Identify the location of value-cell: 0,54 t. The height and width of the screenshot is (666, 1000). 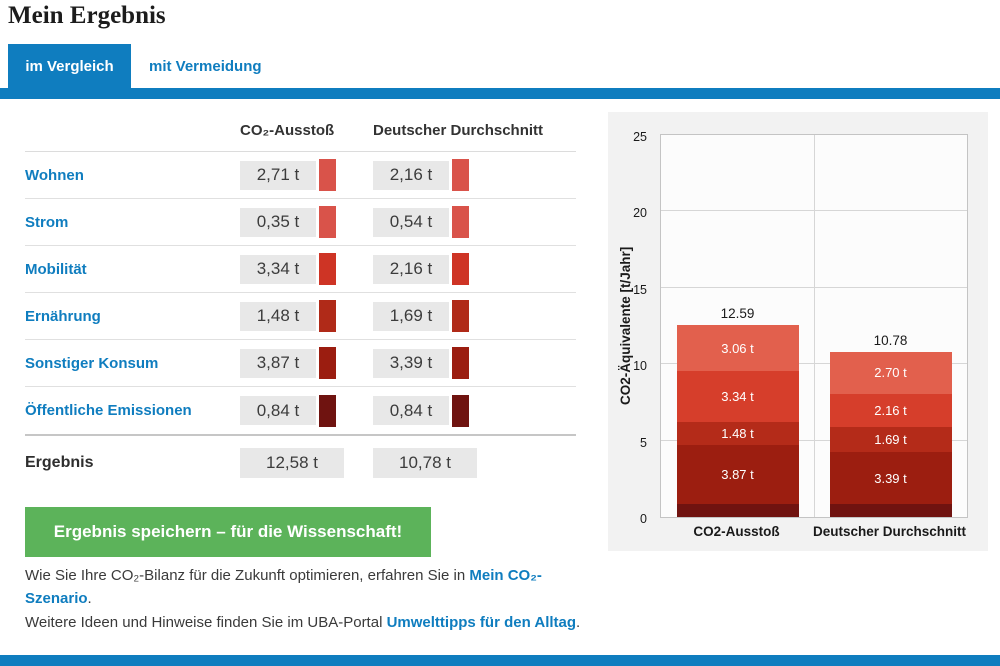
(474, 222).